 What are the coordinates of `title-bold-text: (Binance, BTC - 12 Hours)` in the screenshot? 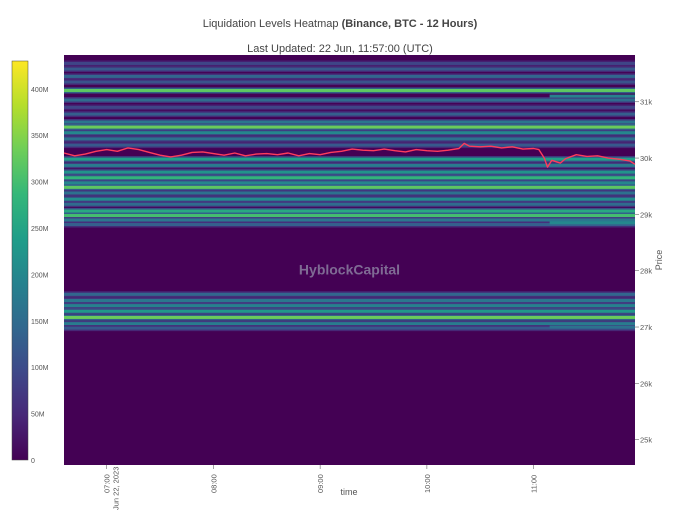 It's located at (409, 24).